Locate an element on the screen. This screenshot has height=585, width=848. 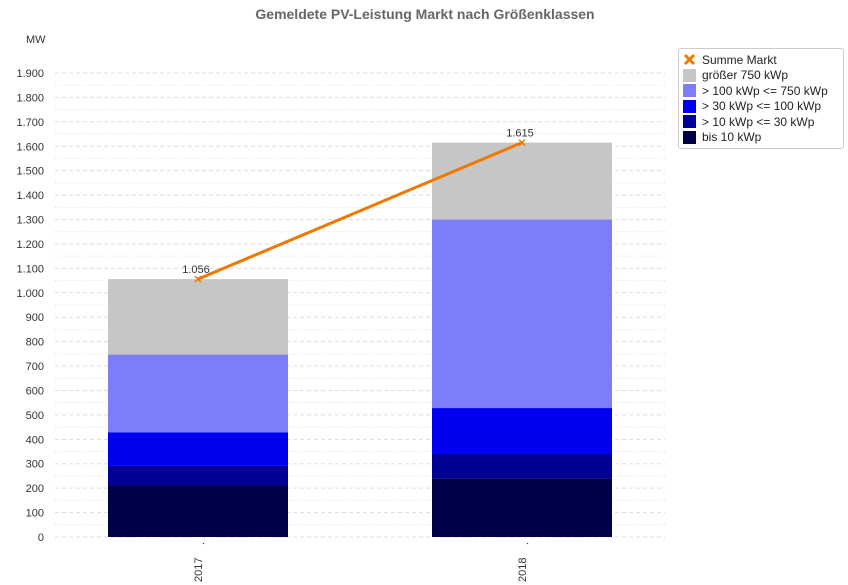
y-tick-label: 900 is located at coordinates (35, 318).